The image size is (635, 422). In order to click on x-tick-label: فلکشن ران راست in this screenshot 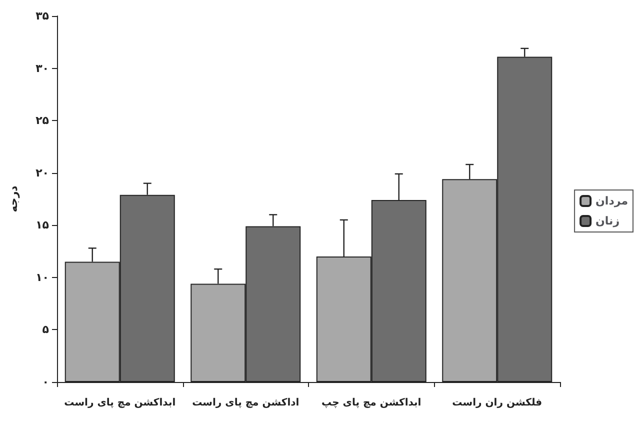, I will do `click(497, 403)`.